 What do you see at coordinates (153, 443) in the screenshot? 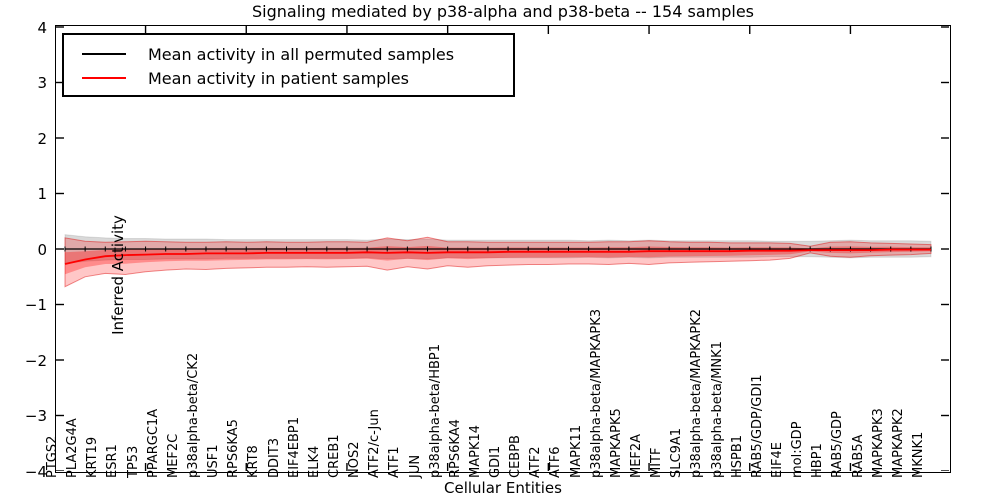
I see `x-category-label: PPARGC1A` at bounding box center [153, 443].